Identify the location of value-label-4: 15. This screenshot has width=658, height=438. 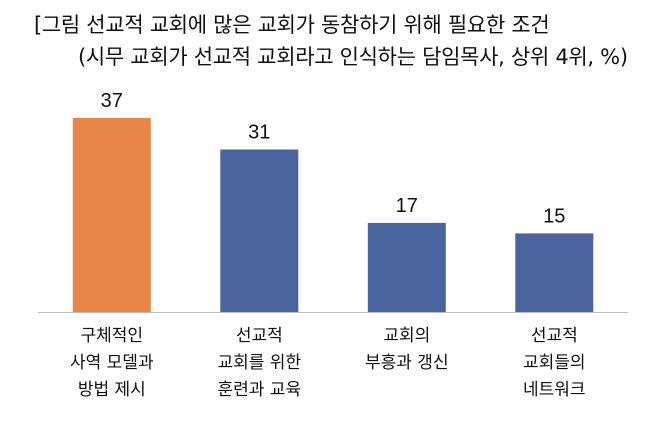
(554, 216).